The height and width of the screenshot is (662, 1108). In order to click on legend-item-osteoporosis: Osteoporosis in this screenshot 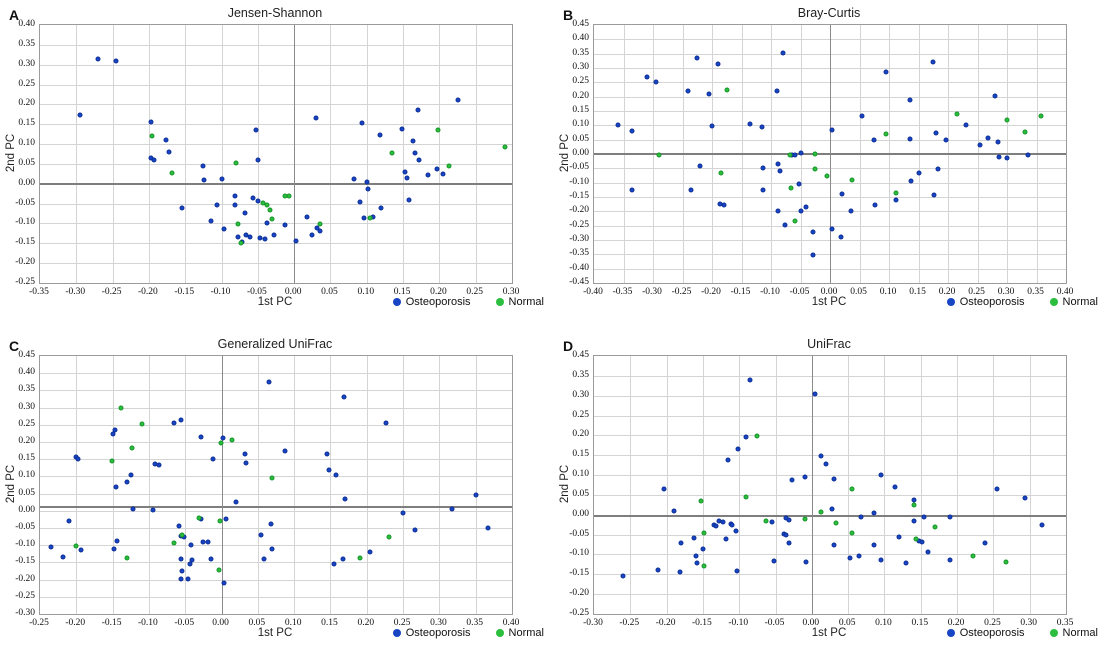, I will do `click(431, 633)`.